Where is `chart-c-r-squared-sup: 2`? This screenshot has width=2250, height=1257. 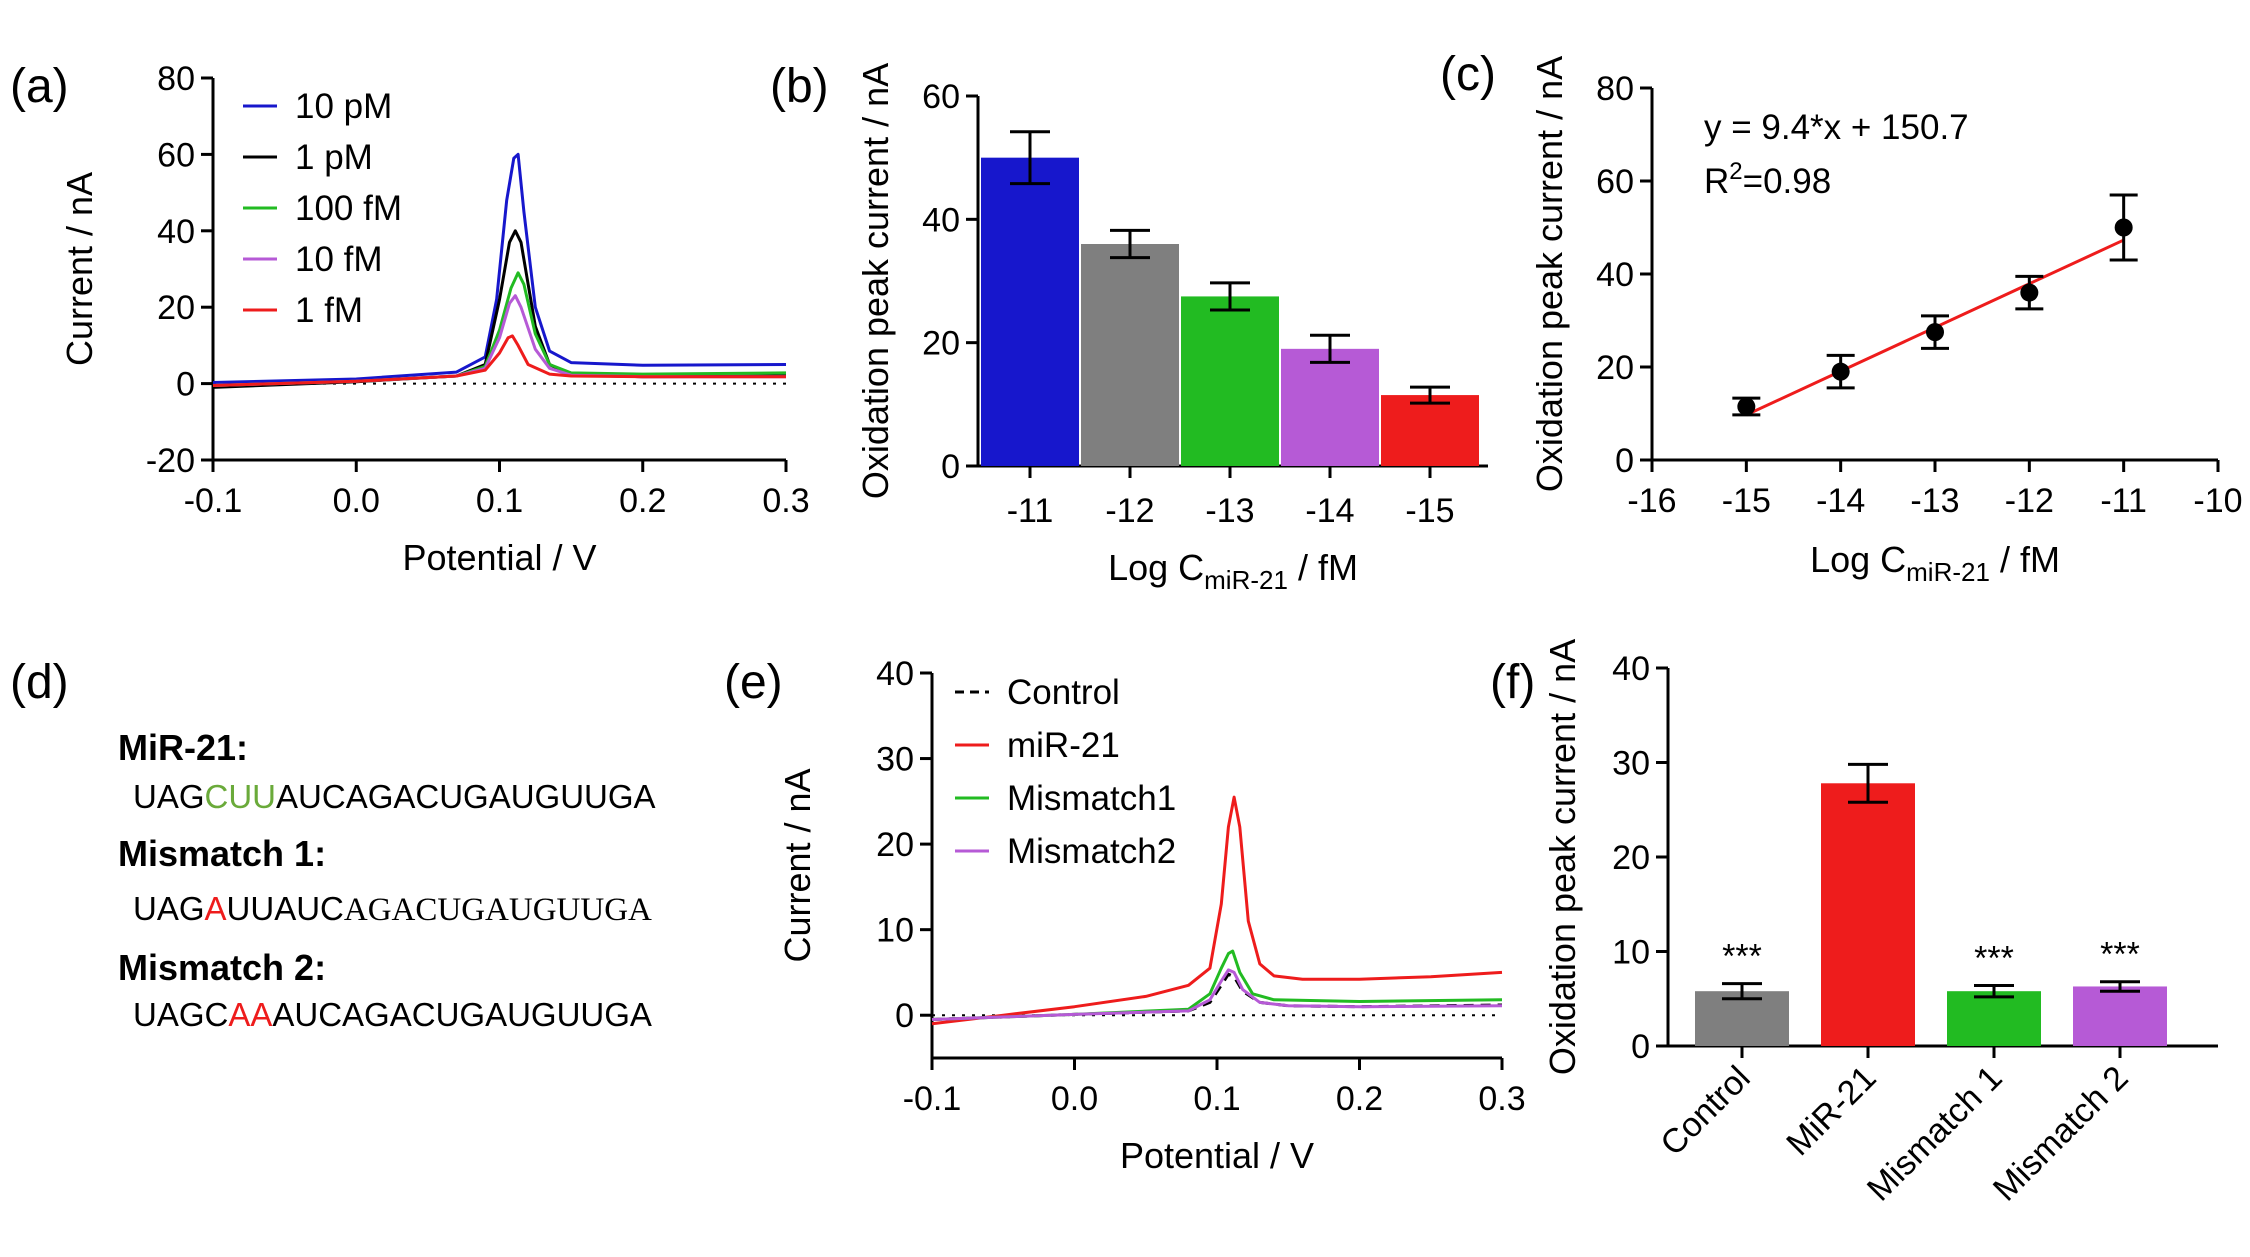
chart-c-r-squared-sup: 2 is located at coordinates (1735, 171).